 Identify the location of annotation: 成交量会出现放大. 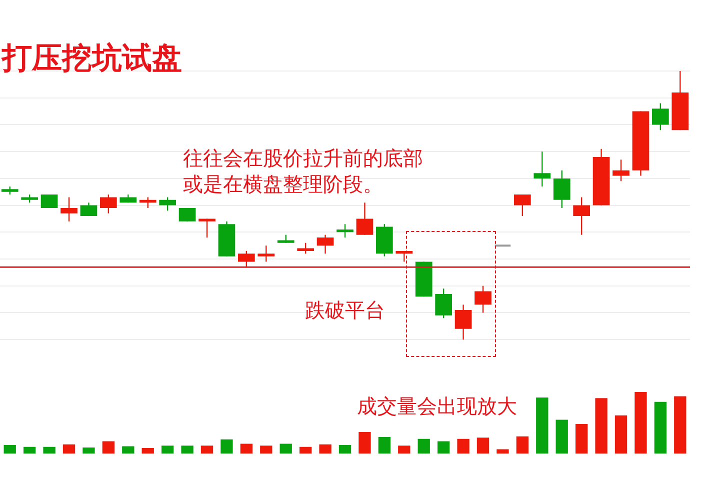
(437, 406).